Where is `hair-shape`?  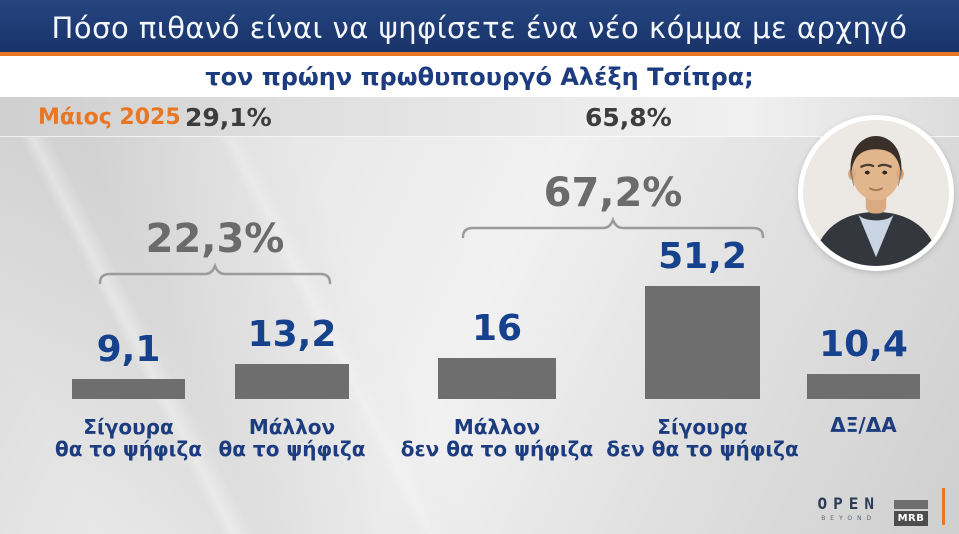
hair-shape is located at coordinates (876, 157).